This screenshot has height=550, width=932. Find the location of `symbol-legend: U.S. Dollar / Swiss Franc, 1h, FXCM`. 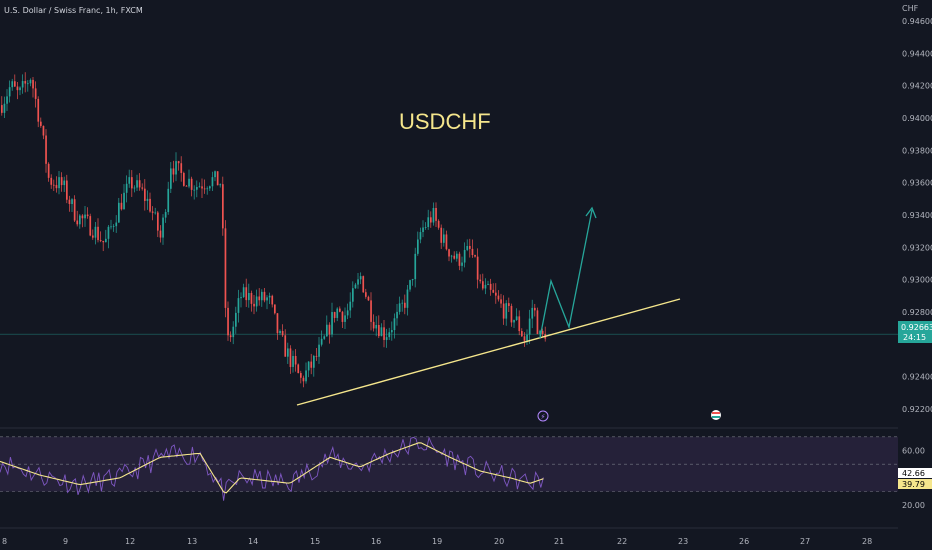

symbol-legend: U.S. Dollar / Swiss Franc, 1h, FXCM is located at coordinates (73, 10).